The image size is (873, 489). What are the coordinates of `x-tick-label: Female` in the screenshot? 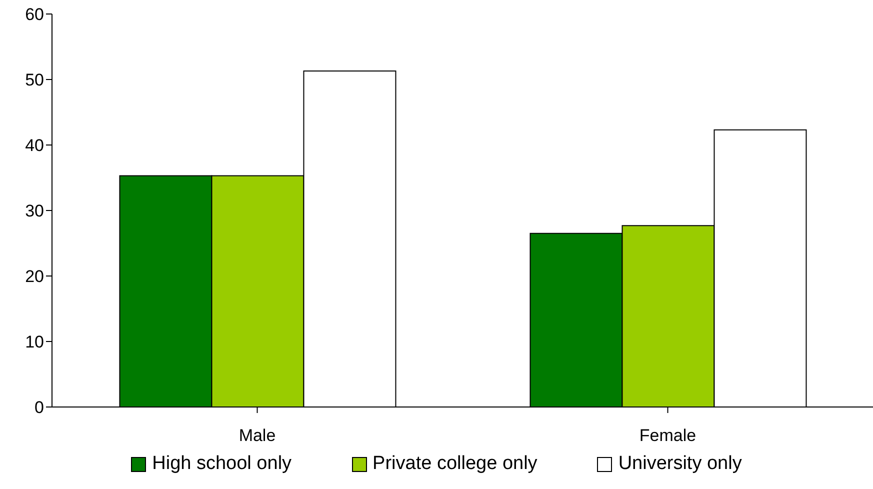 It's located at (667, 436).